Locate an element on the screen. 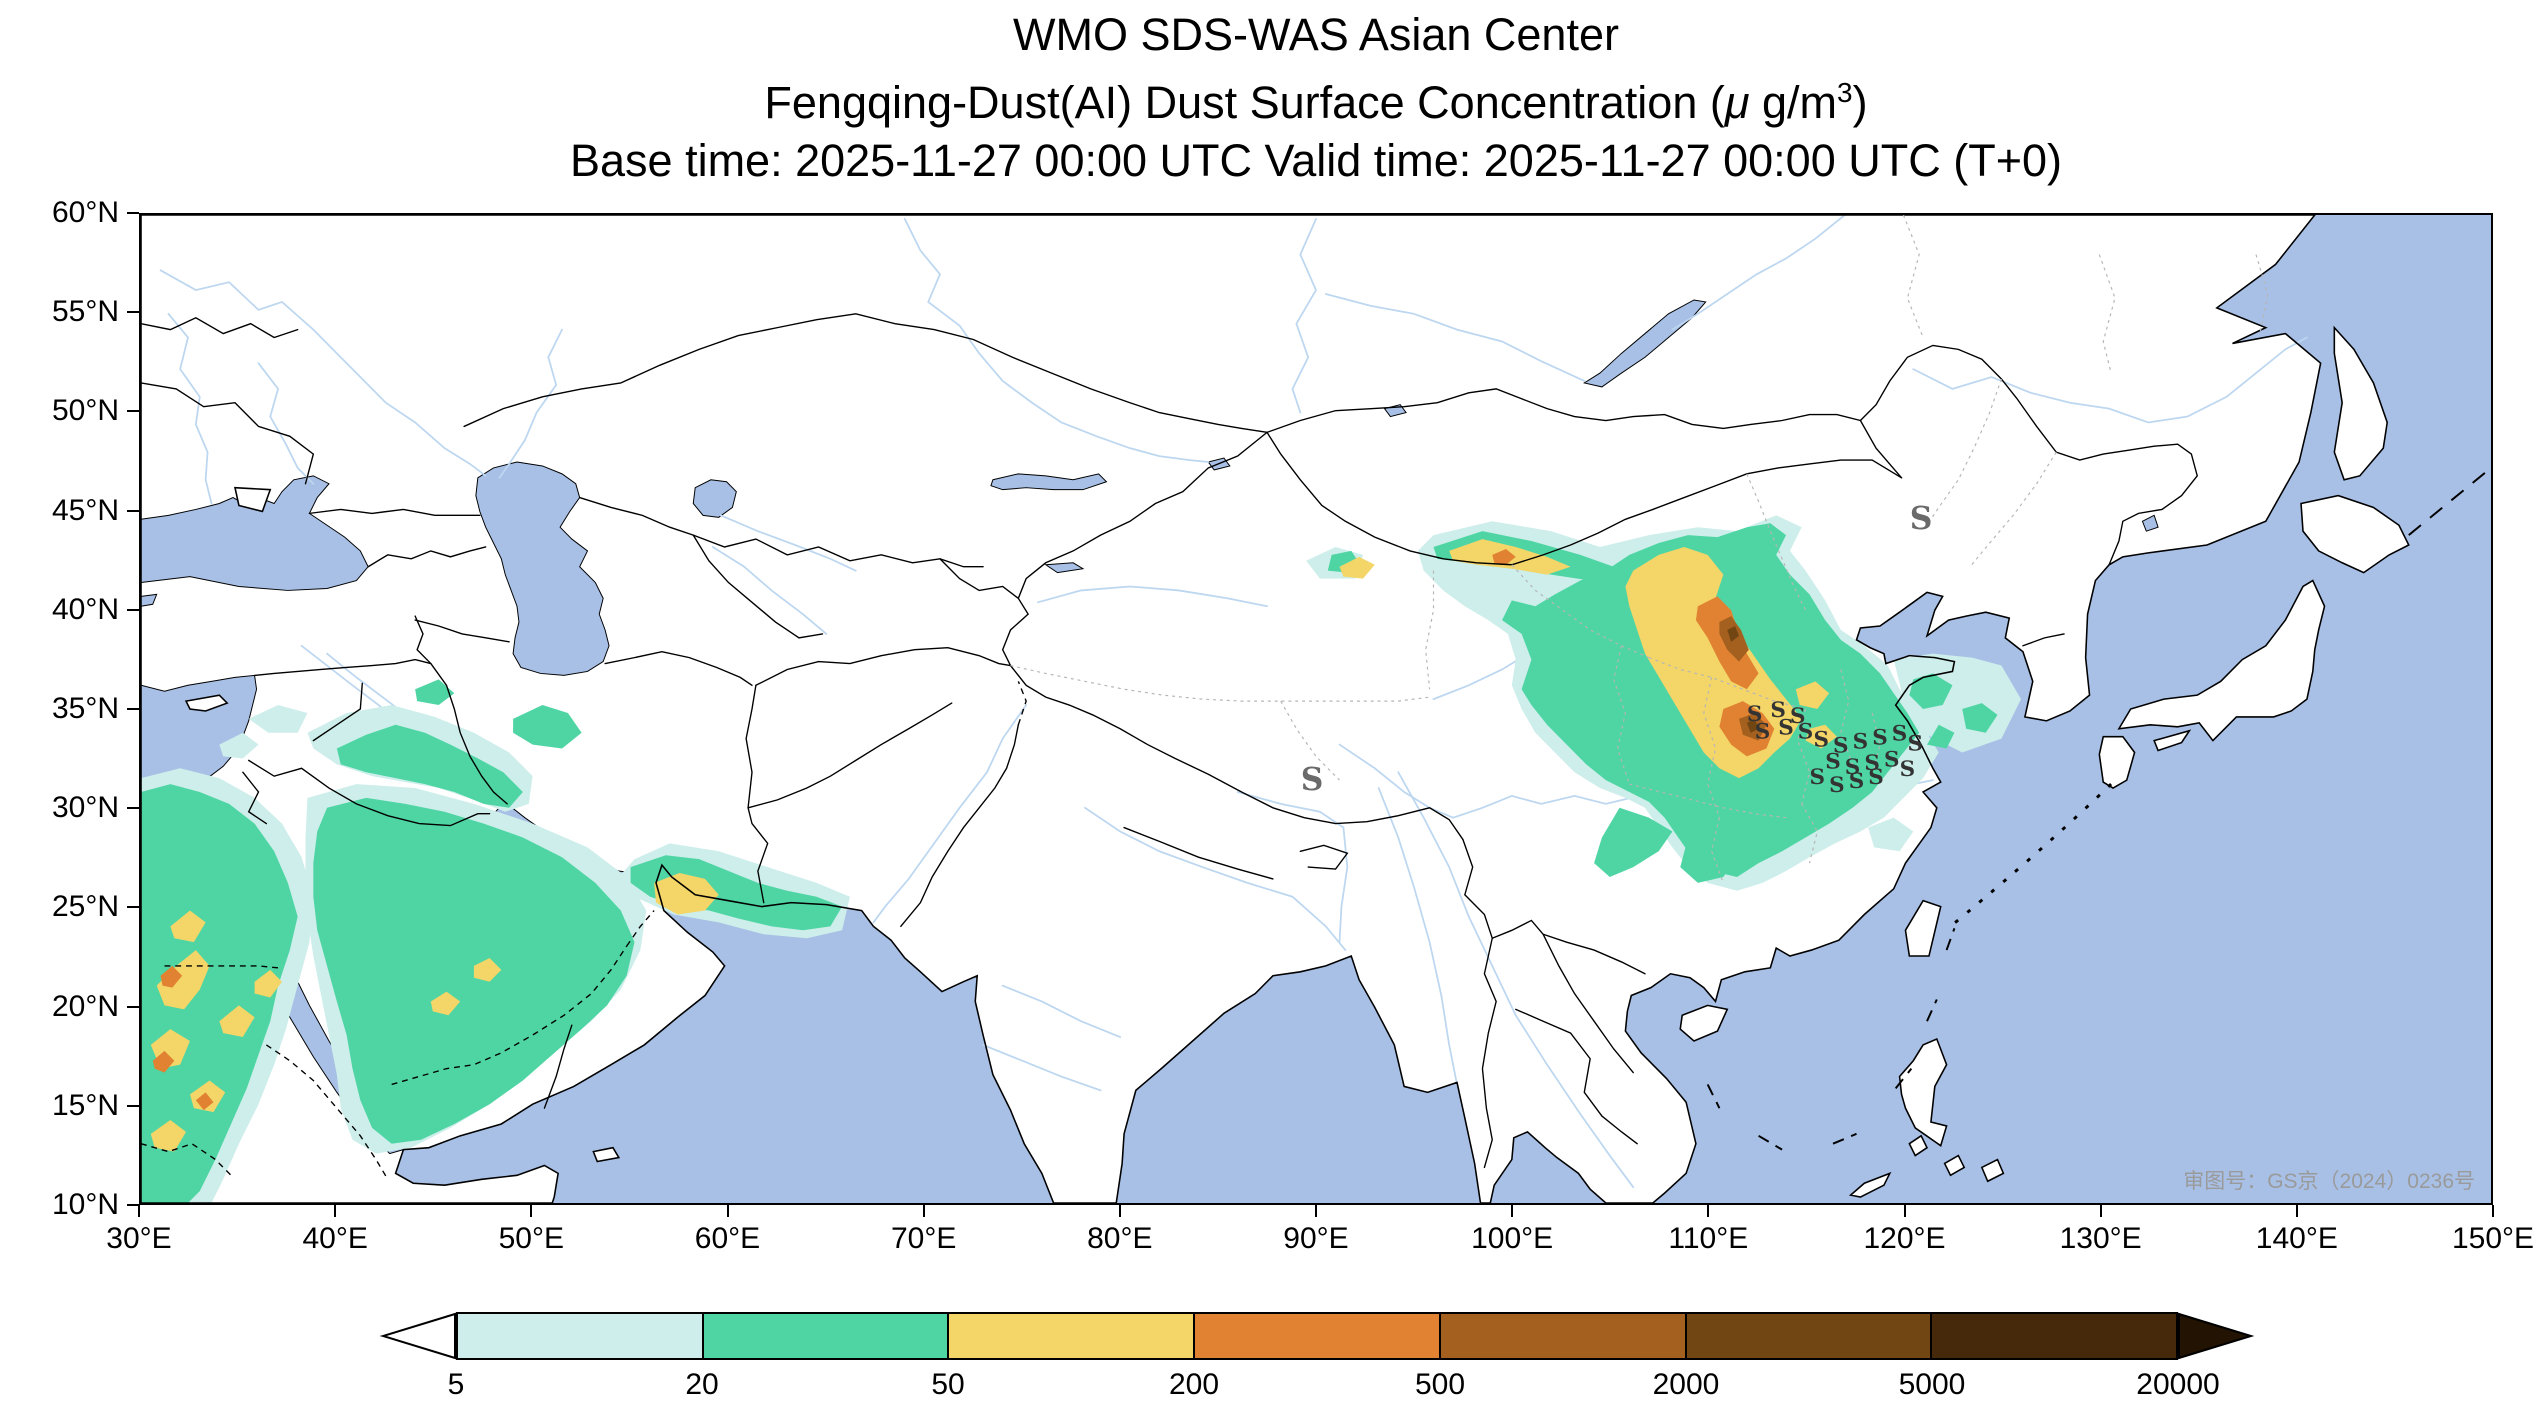 The height and width of the screenshot is (1421, 2534). colorbar-tick-label: 5000 is located at coordinates (1932, 1384).